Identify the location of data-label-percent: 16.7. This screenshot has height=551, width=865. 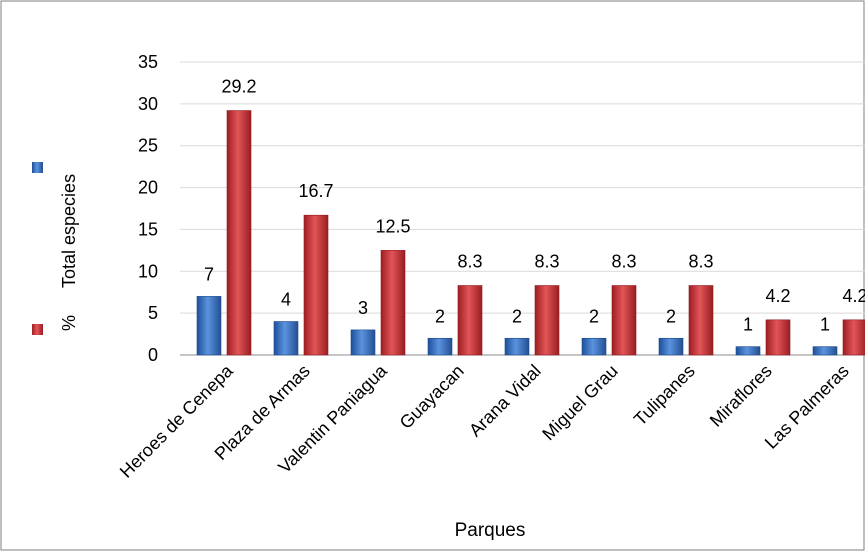
(315, 191).